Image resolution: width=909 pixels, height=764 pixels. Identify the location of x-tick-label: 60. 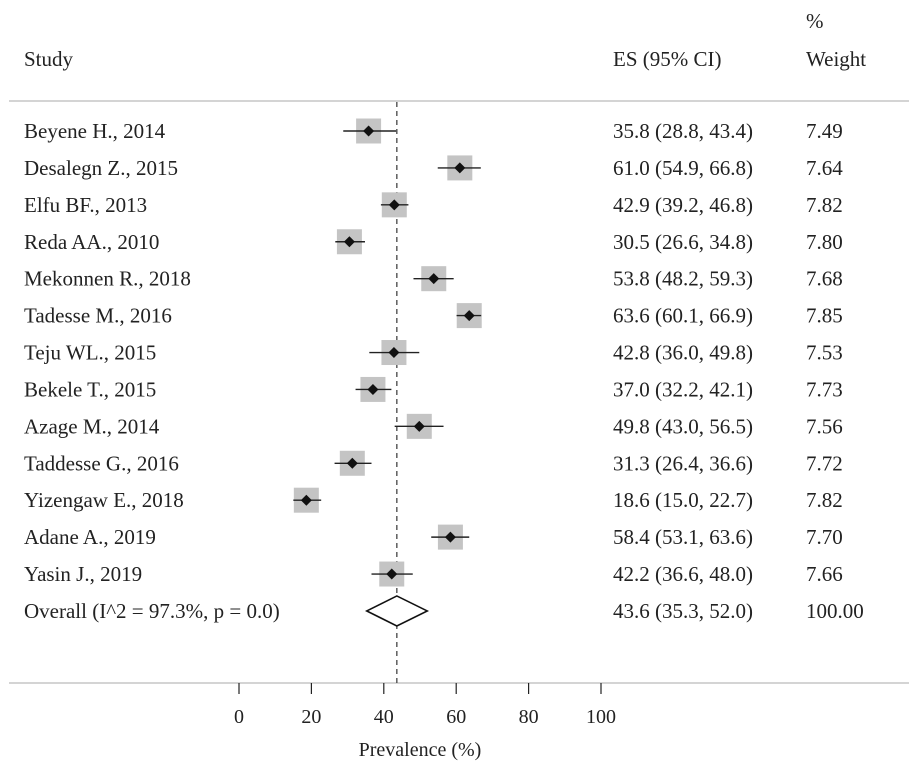
(456, 717).